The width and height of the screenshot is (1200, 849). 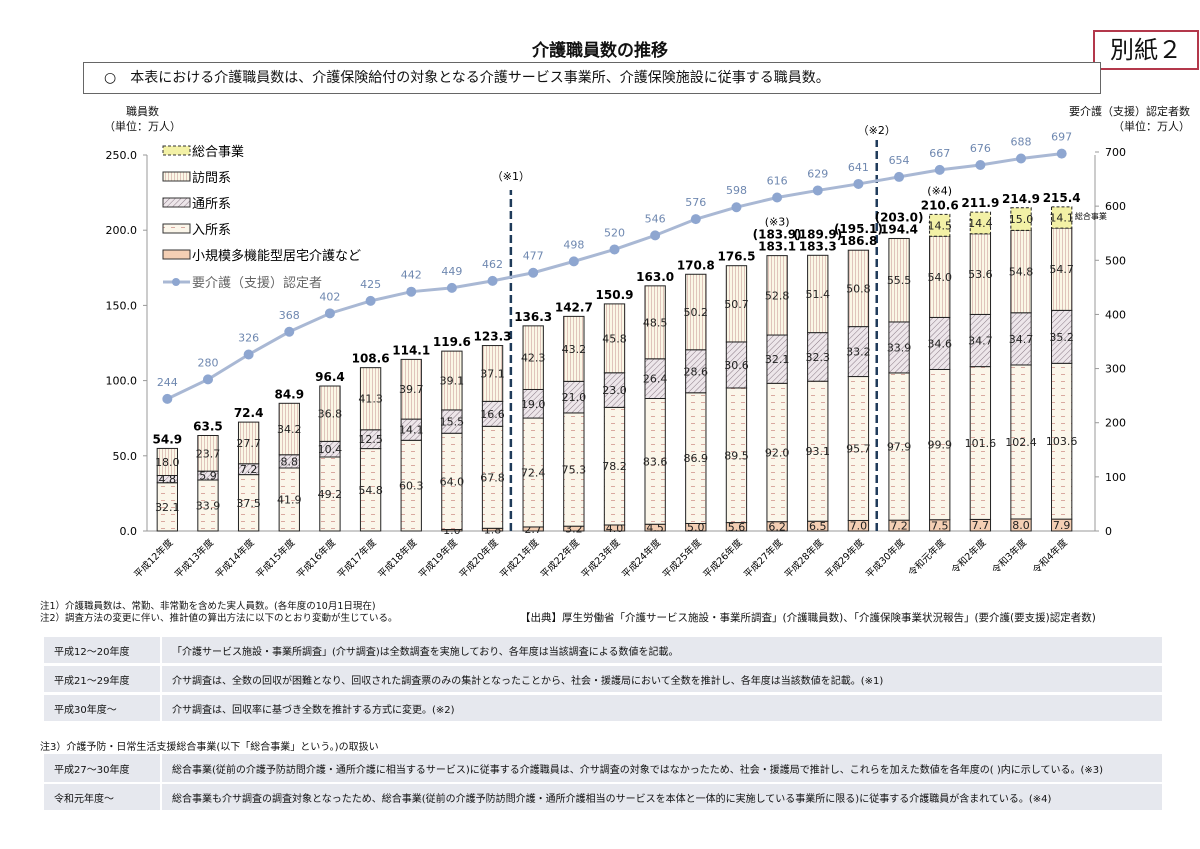 What do you see at coordinates (125, 456) in the screenshot?
I see `y-tick-label: 50.0` at bounding box center [125, 456].